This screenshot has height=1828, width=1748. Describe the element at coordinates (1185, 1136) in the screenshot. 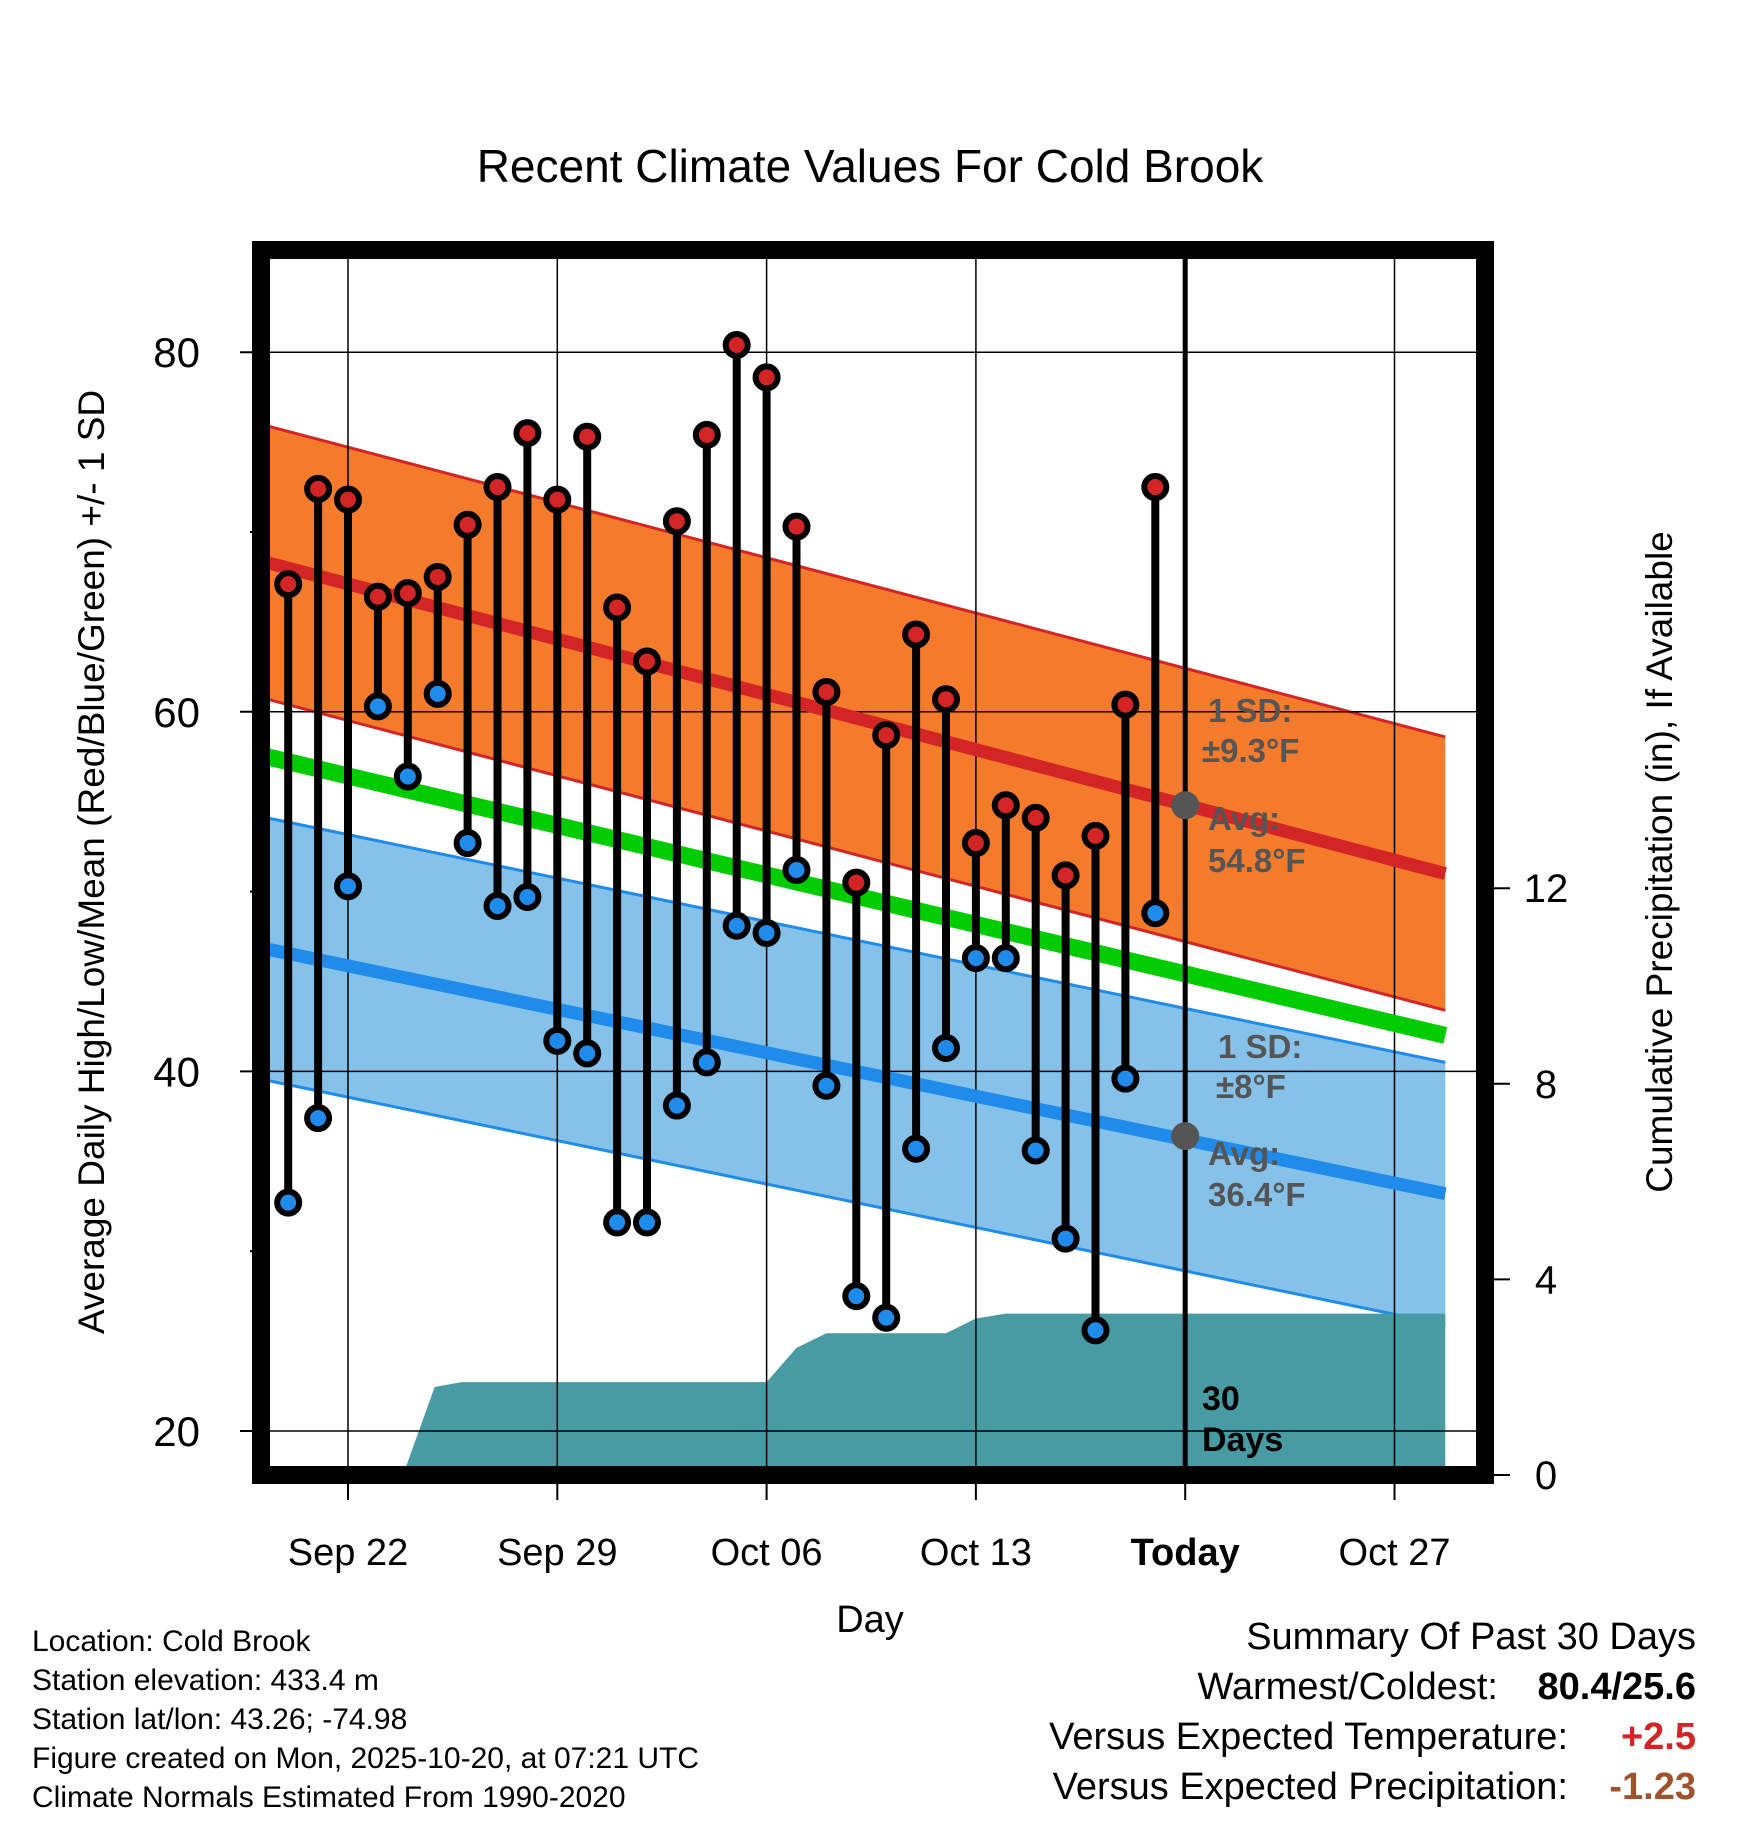

I see `low-avg-today-marker` at that location.